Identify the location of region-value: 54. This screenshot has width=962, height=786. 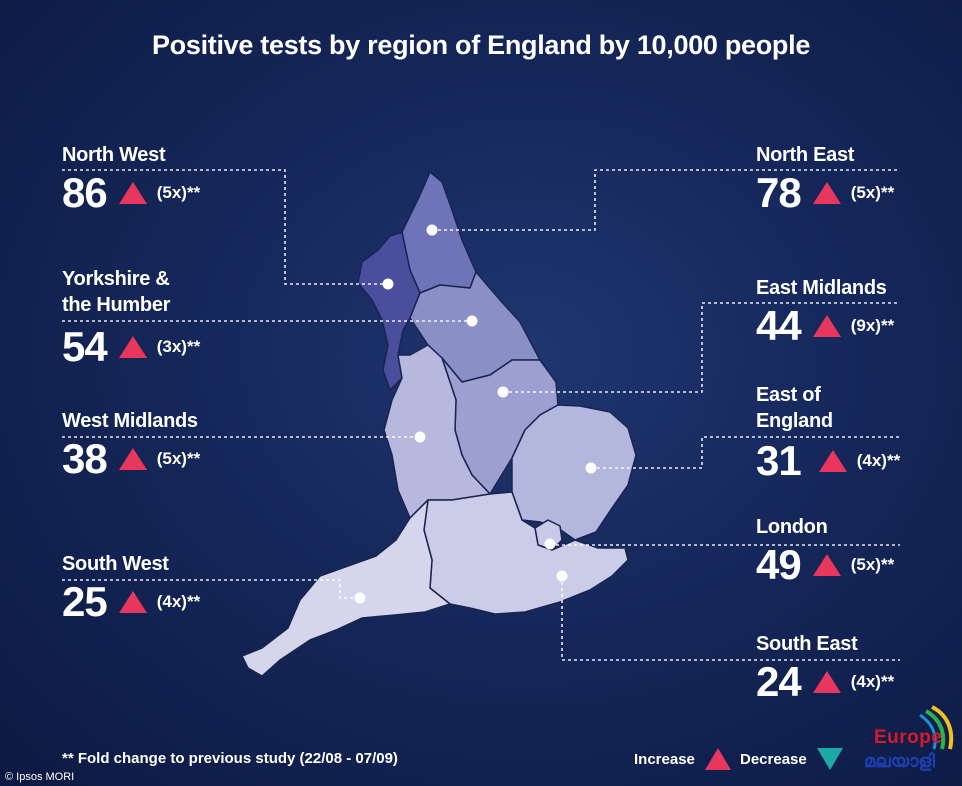
(85, 346).